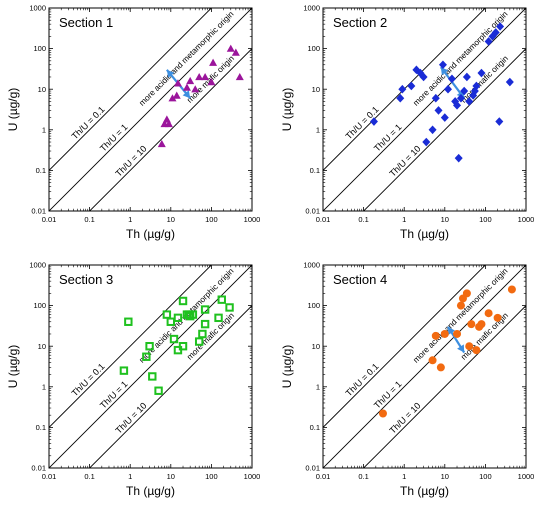  What do you see at coordinates (447, 351) in the screenshot?
I see `data-points` at bounding box center [447, 351].